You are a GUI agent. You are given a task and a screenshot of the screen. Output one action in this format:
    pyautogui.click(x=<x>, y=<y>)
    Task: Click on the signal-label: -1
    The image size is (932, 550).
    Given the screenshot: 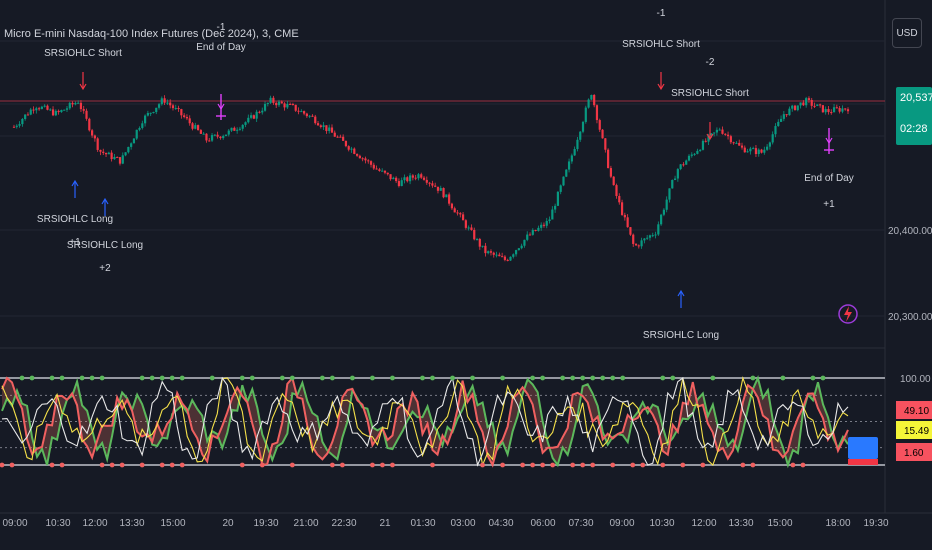 What is the action you would take?
    pyautogui.click(x=661, y=13)
    